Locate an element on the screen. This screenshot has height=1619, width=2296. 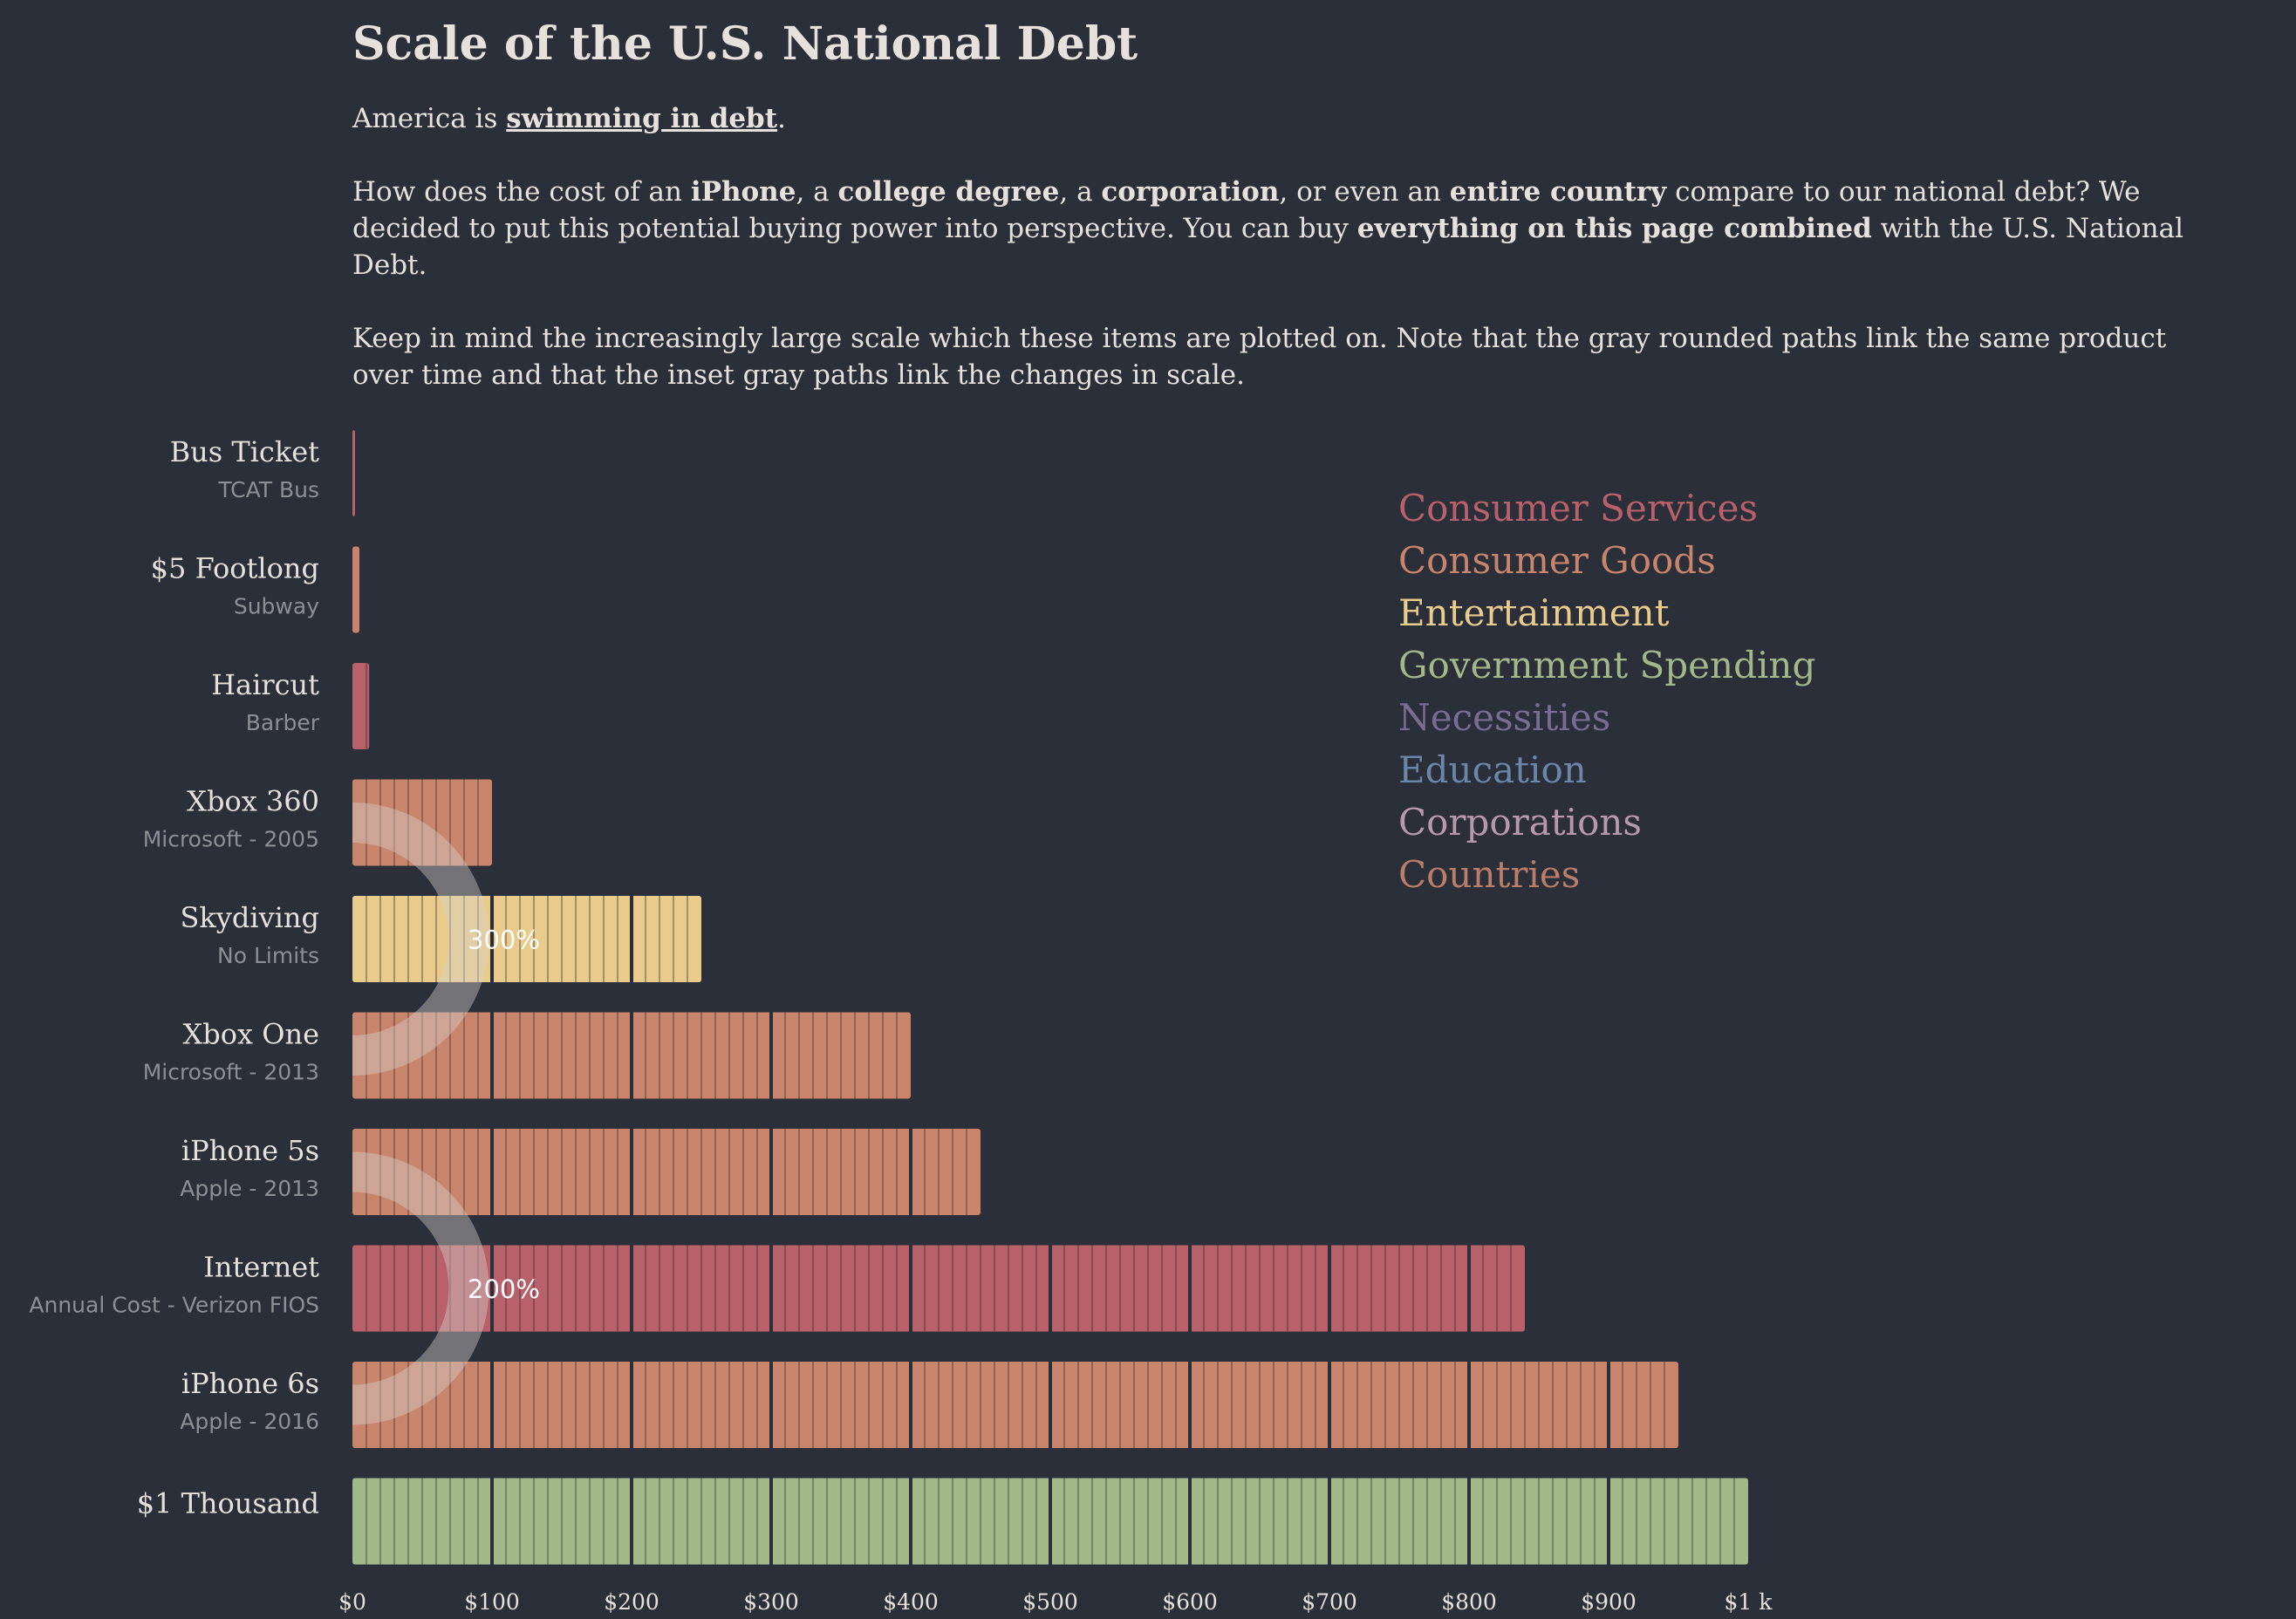
bar-xbox-one-ticks is located at coordinates (632, 1056).